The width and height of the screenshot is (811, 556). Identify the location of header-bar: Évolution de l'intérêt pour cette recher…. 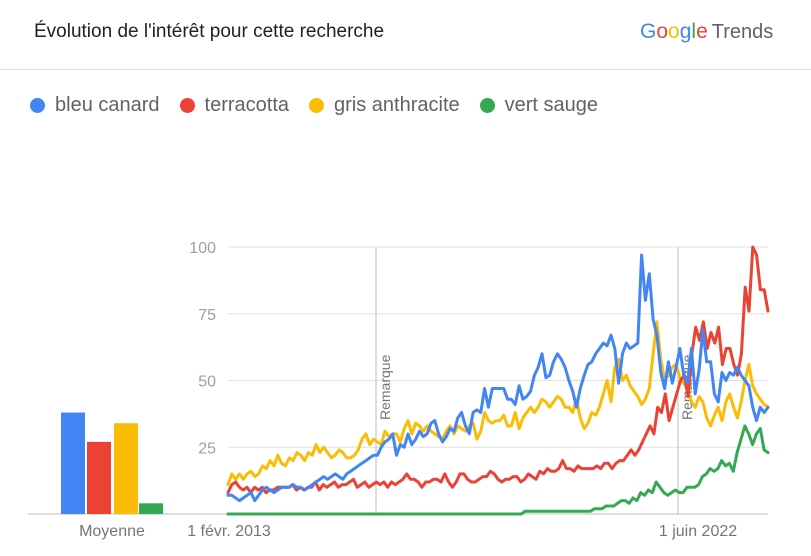
(405, 35).